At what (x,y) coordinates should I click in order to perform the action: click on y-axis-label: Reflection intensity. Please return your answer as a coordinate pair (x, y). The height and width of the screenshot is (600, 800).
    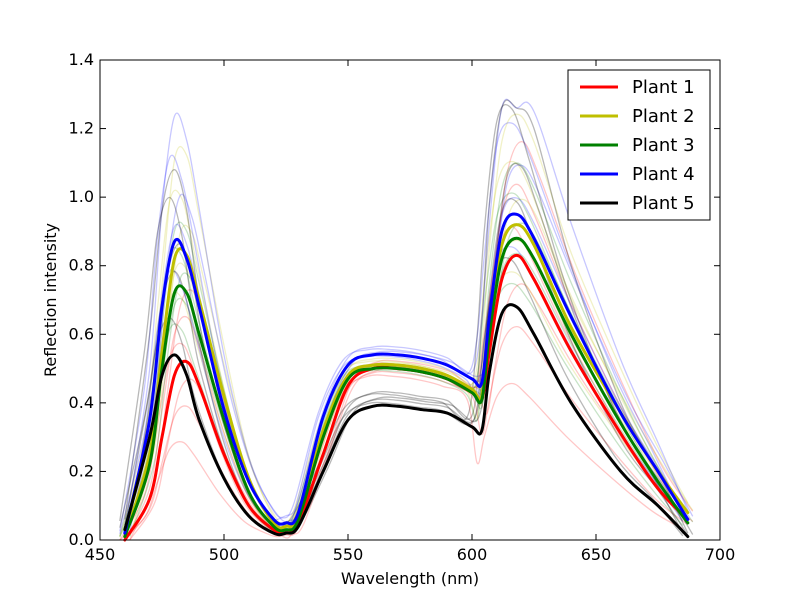
    Looking at the image, I should click on (50, 300).